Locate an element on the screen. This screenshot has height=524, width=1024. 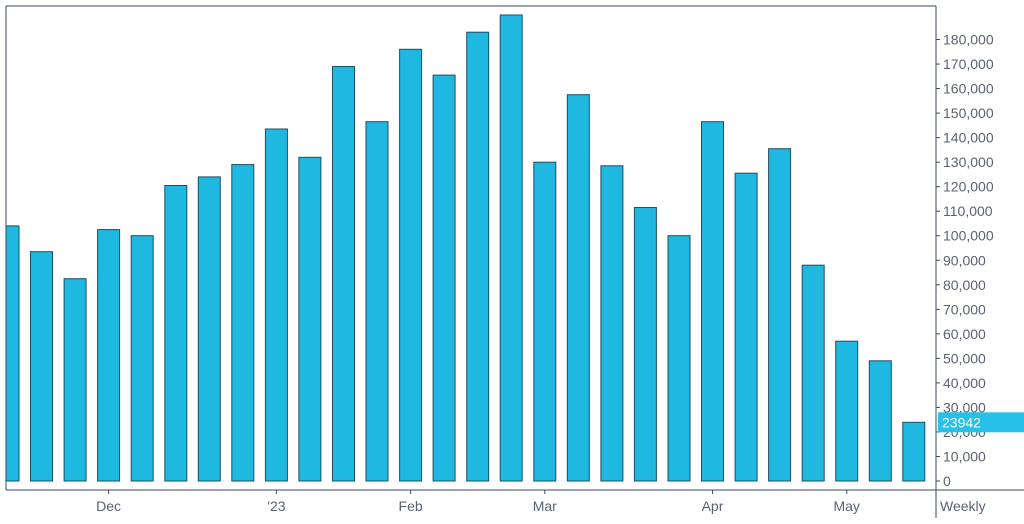
y-tick-label: 150,000 is located at coordinates (968, 113).